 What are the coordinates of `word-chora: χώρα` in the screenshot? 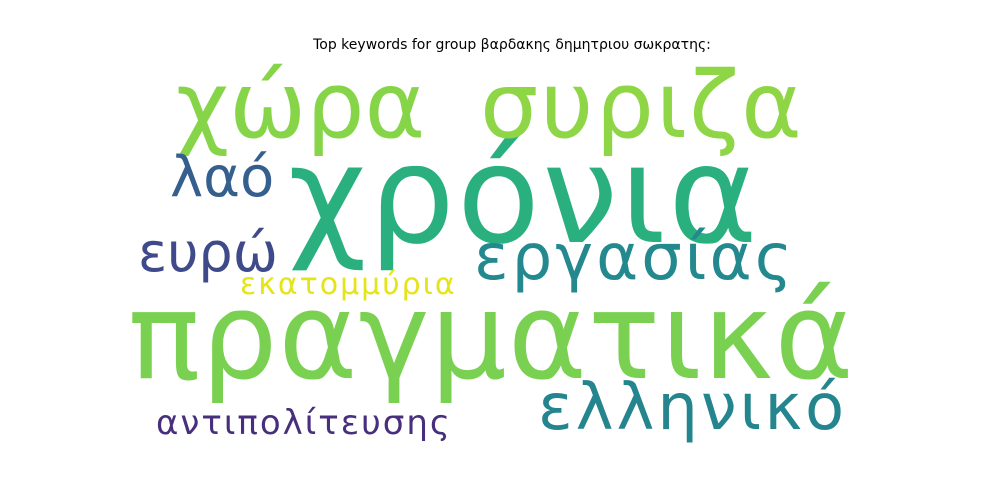 It's located at (301, 105).